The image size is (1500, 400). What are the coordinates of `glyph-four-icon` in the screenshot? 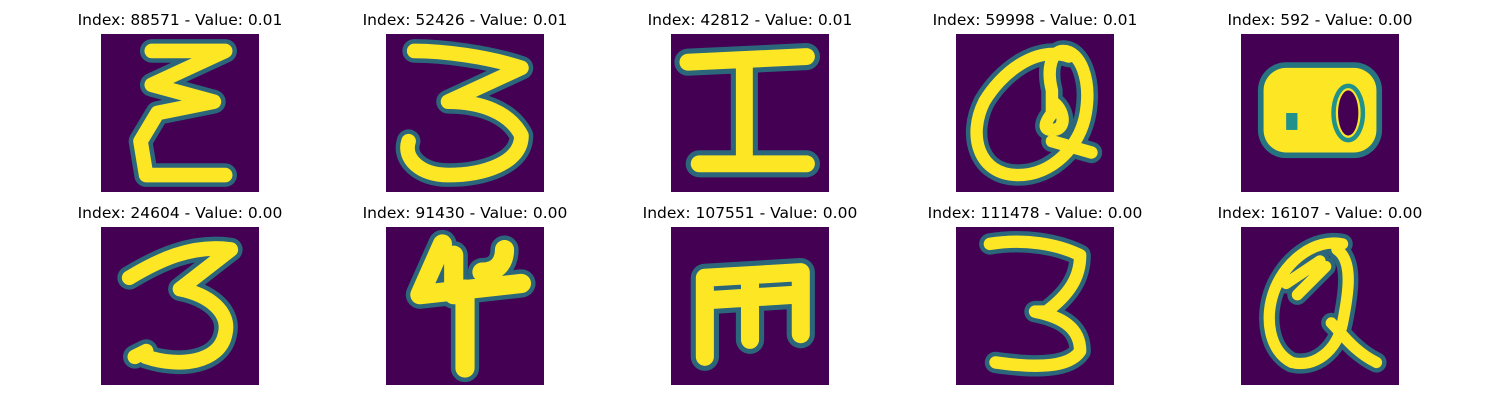 It's located at (465, 306).